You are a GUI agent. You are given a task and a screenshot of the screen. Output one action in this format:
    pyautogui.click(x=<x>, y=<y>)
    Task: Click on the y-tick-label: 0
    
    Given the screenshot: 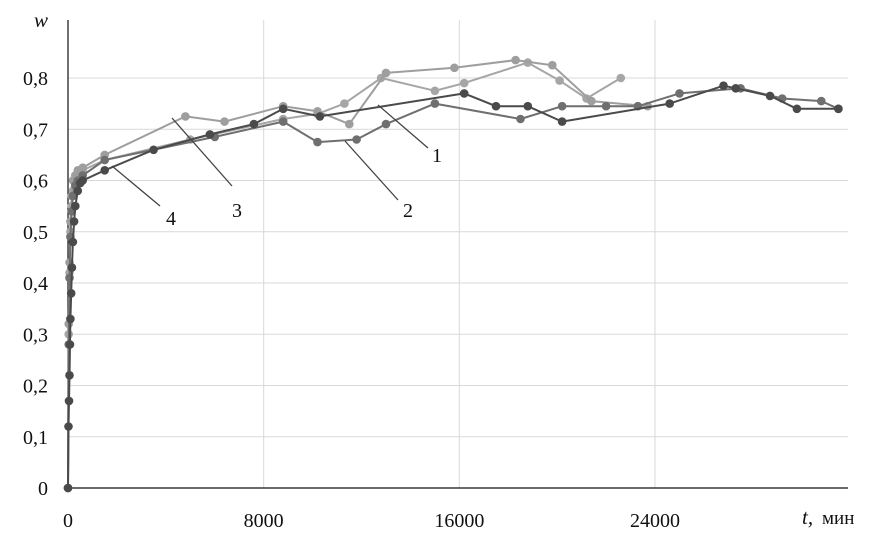 What is the action you would take?
    pyautogui.click(x=43, y=489)
    